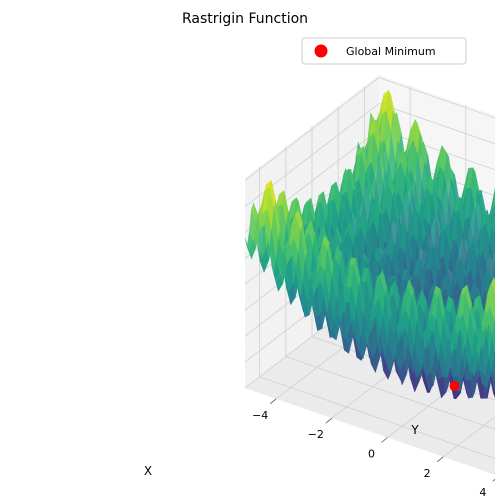  I want to click on chart-title: Rastrigin Function, so click(245, 19).